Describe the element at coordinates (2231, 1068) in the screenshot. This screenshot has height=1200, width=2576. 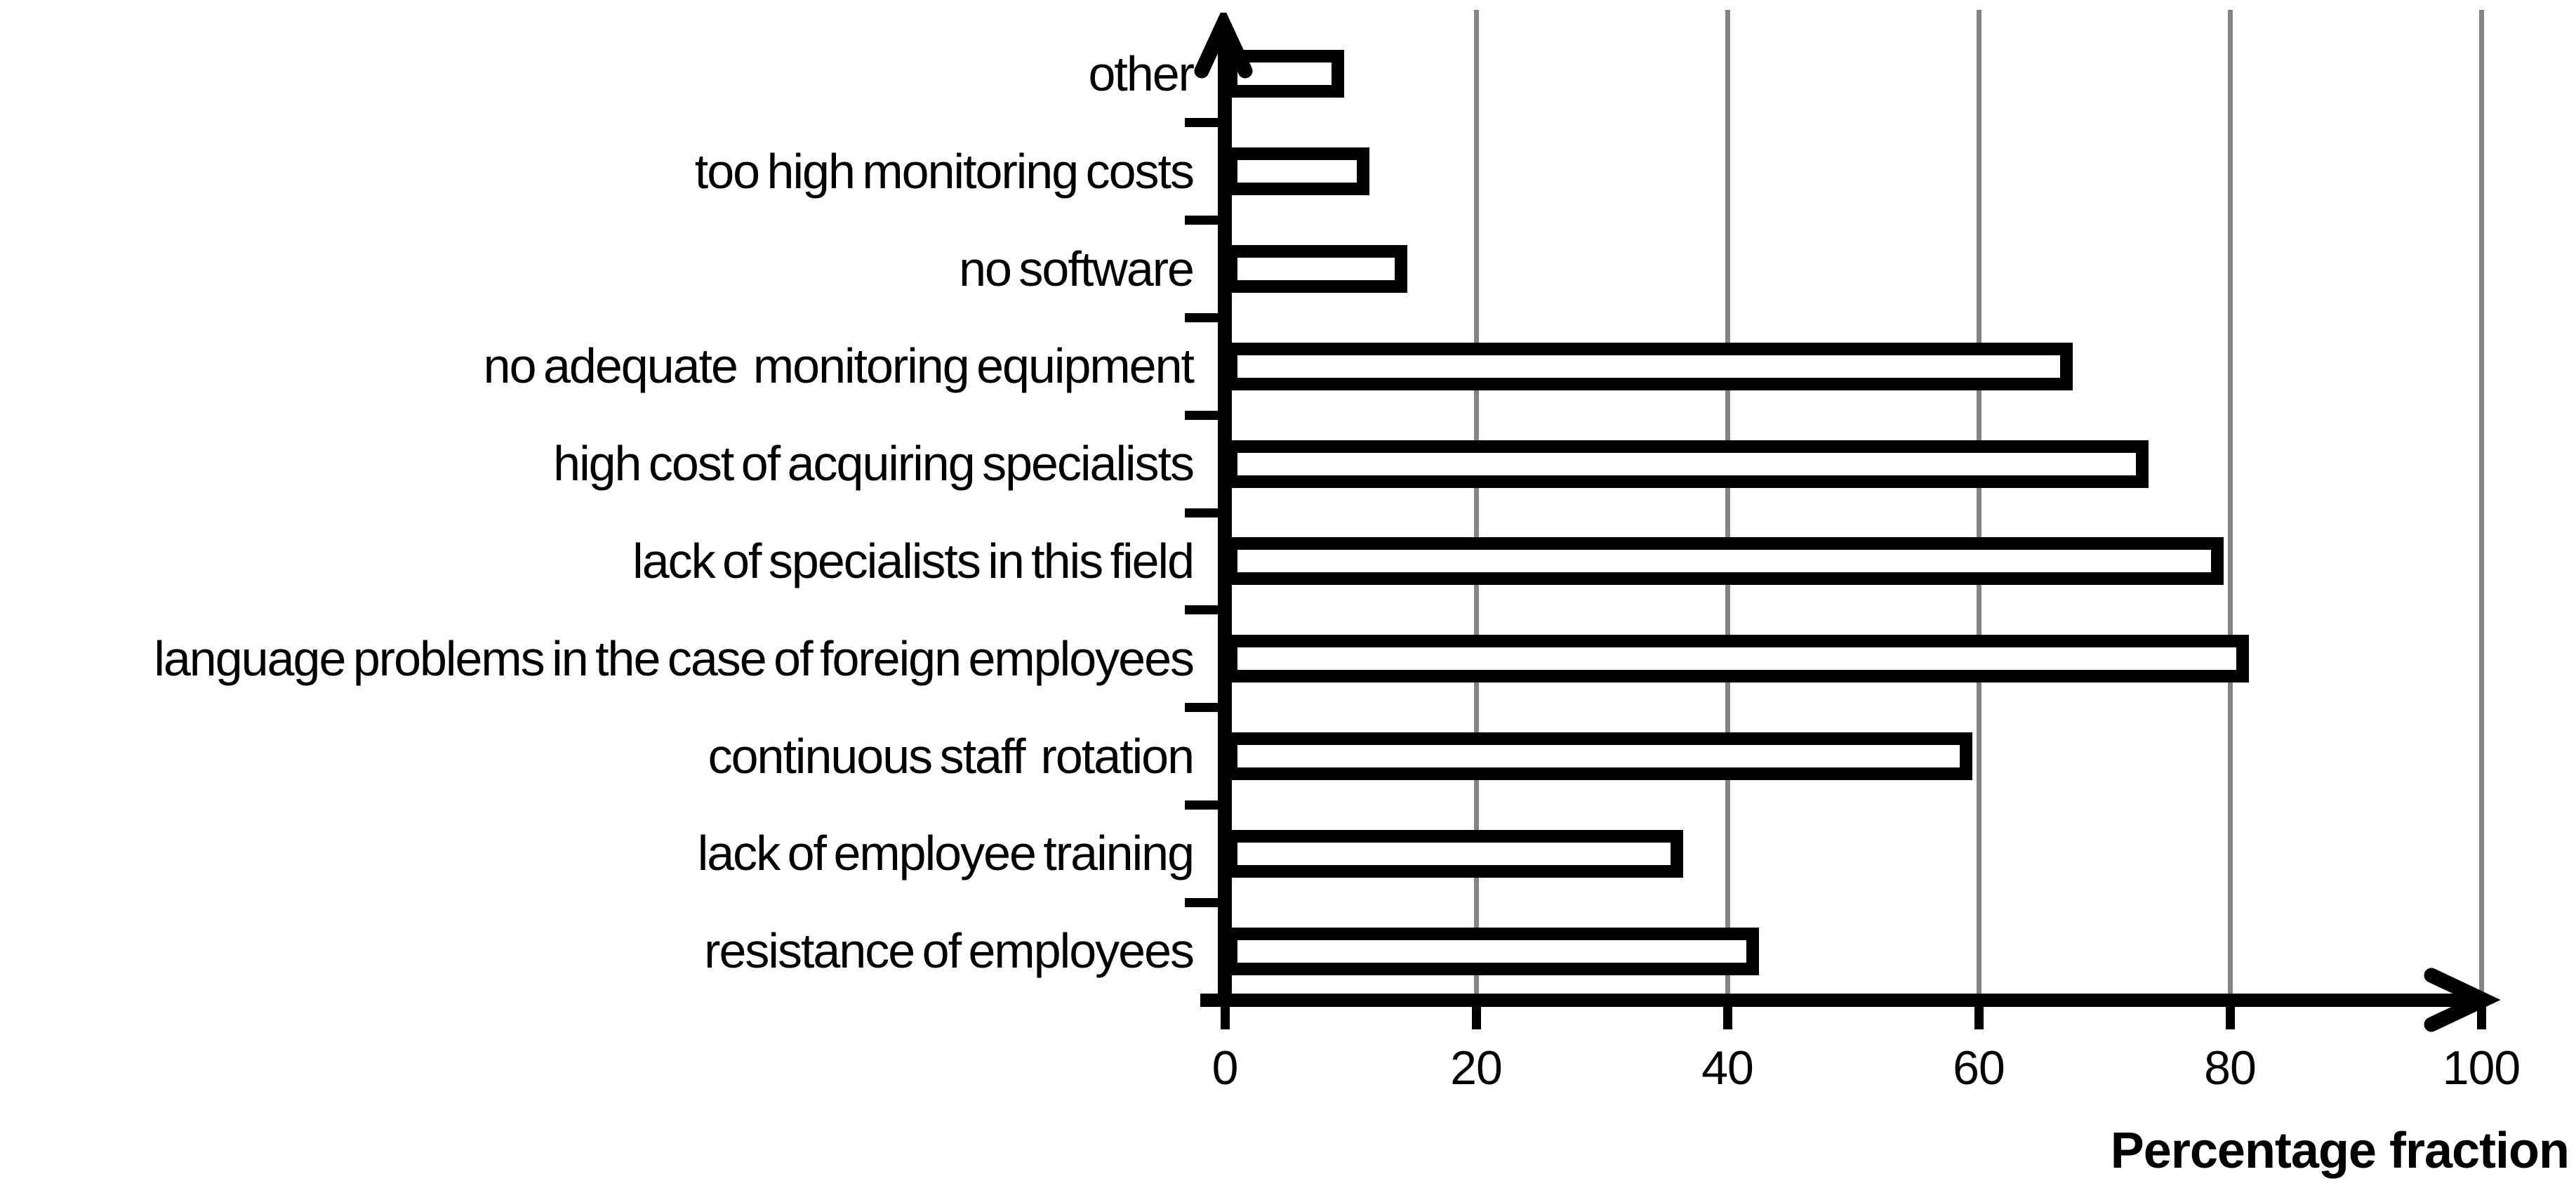
I see `x-tick-label: 80` at that location.